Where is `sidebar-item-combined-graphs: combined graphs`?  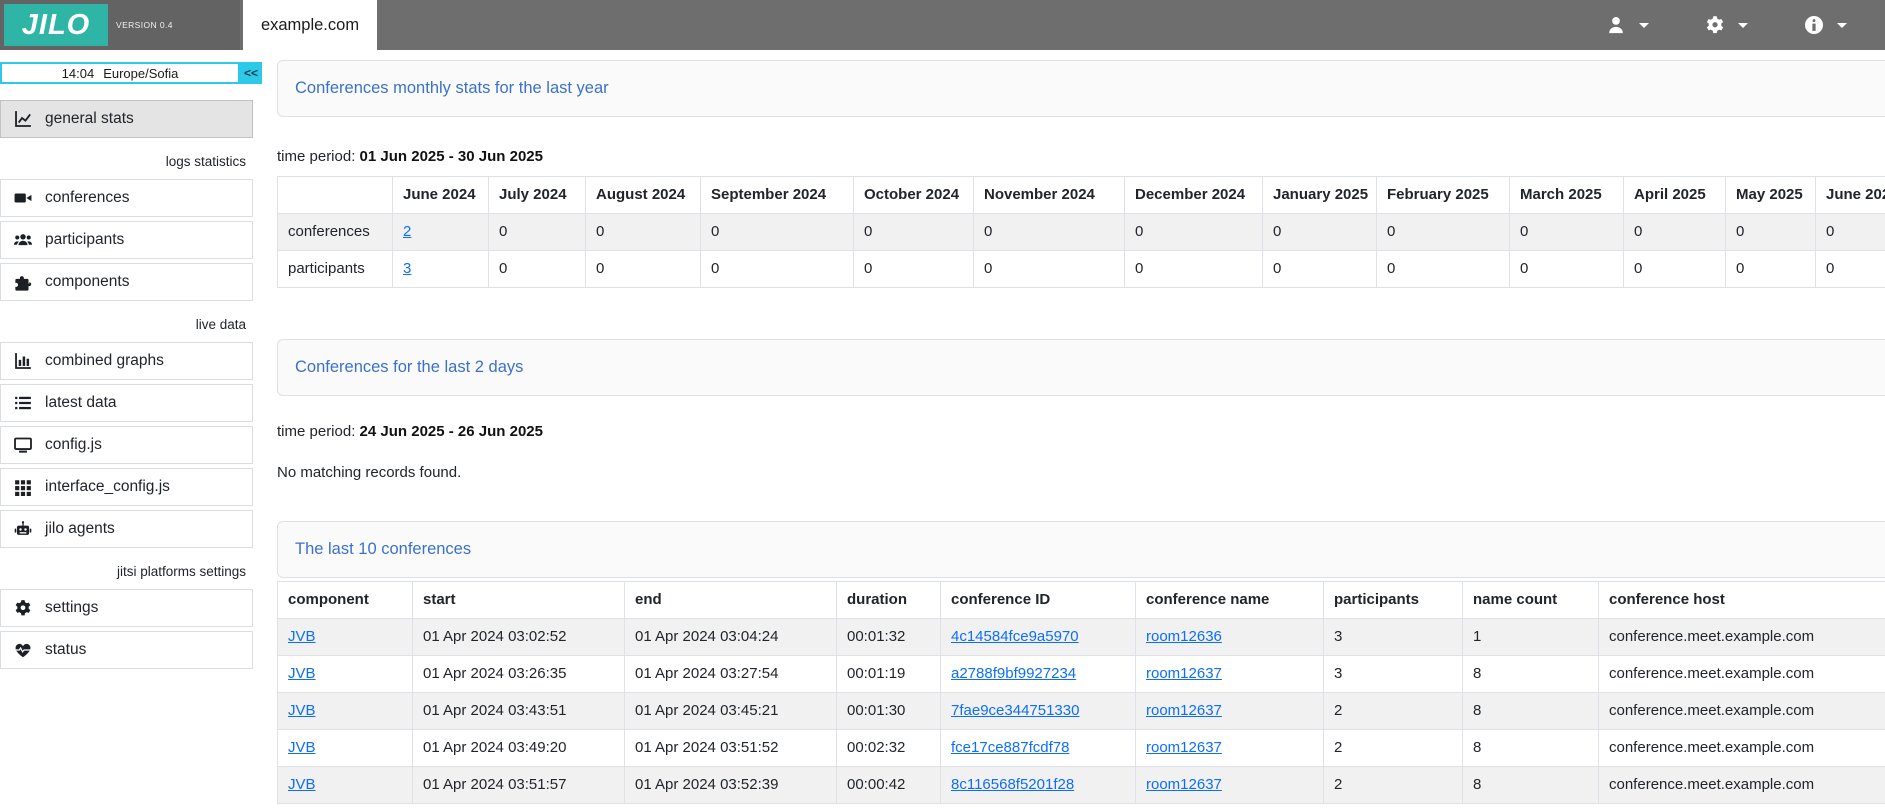 sidebar-item-combined-graphs: combined graphs is located at coordinates (126, 361).